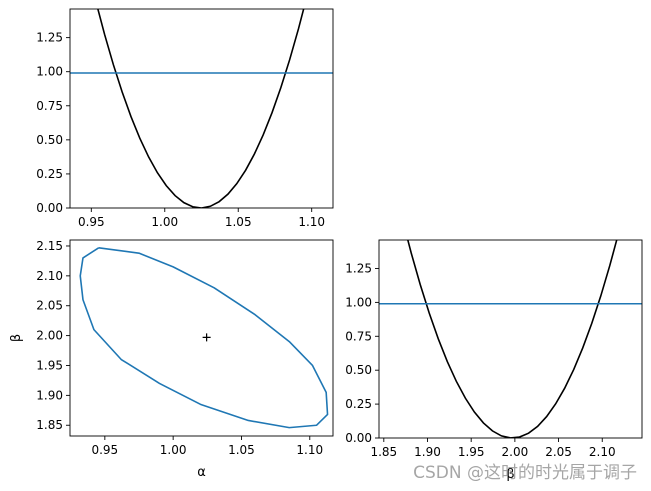  I want to click on x-axis-label: α, so click(201, 472).